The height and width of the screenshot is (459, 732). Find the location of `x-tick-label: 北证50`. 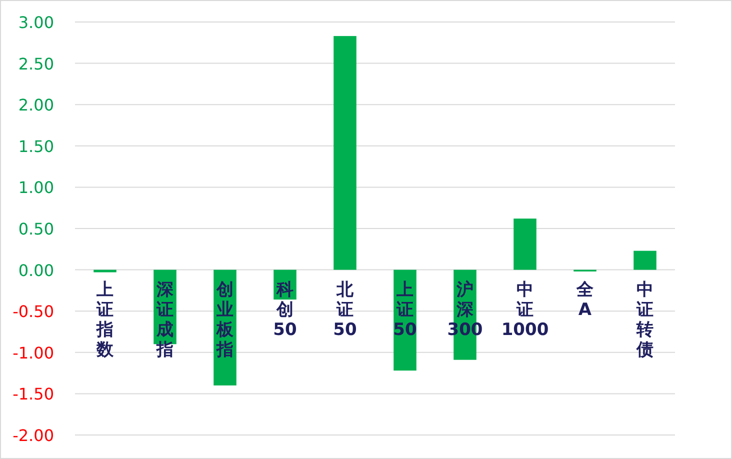

x-tick-label: 北证50 is located at coordinates (345, 310).